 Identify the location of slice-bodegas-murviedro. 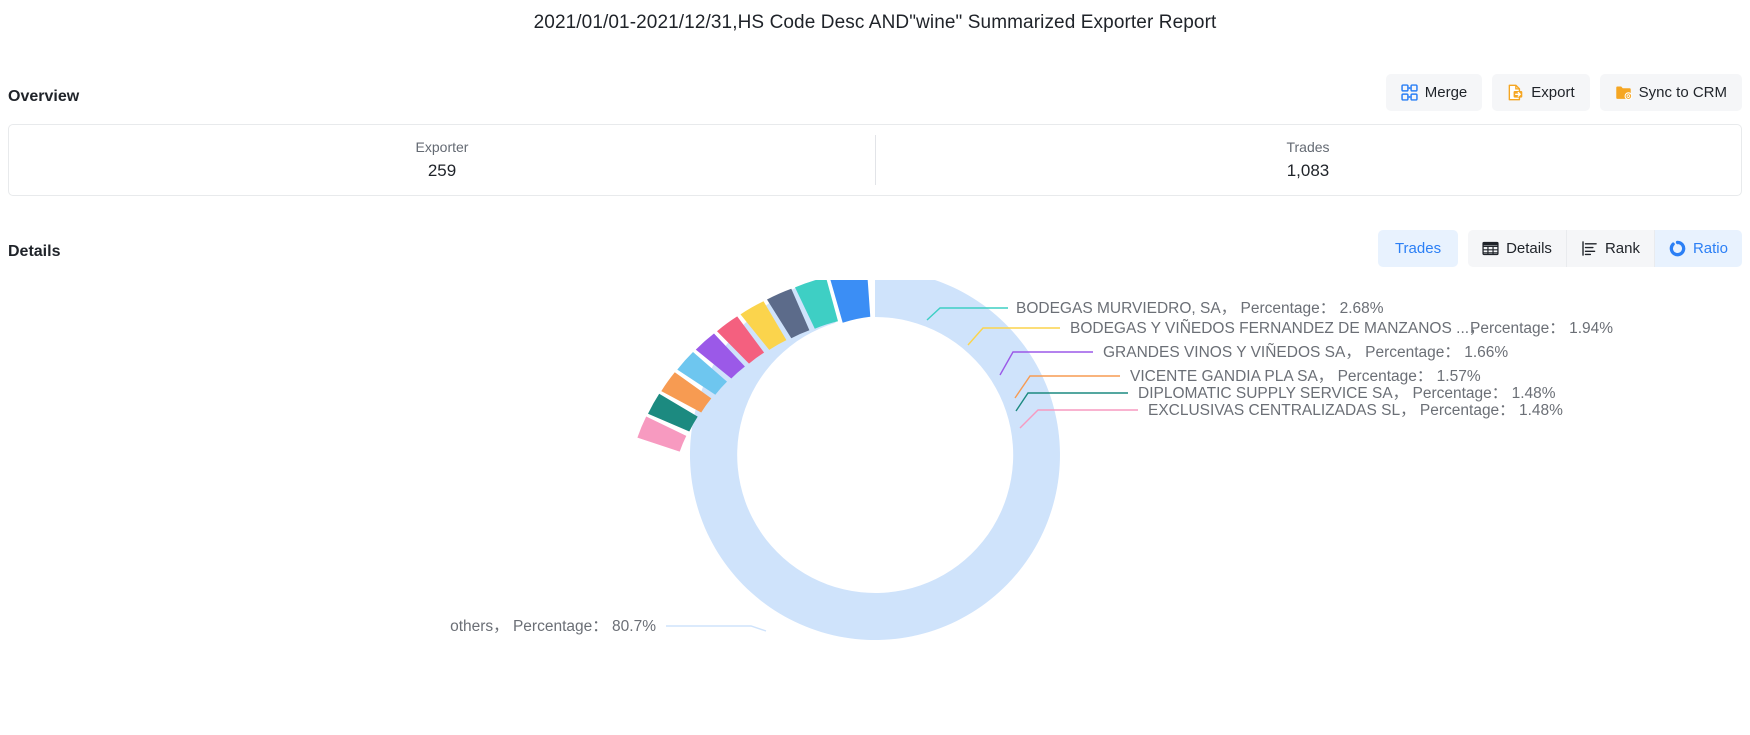
(816, 304).